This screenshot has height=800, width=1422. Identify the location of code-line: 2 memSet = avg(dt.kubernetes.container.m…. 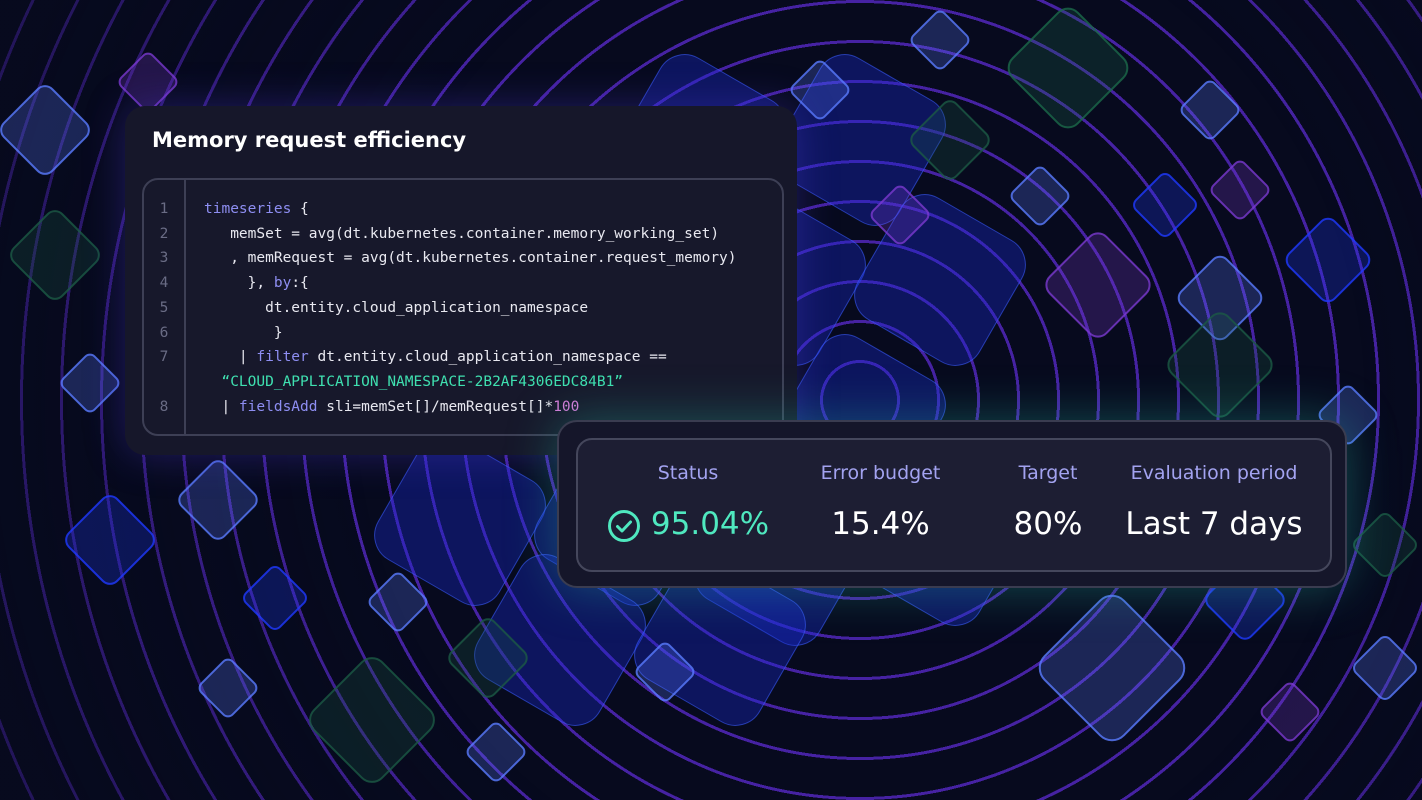
(463, 234).